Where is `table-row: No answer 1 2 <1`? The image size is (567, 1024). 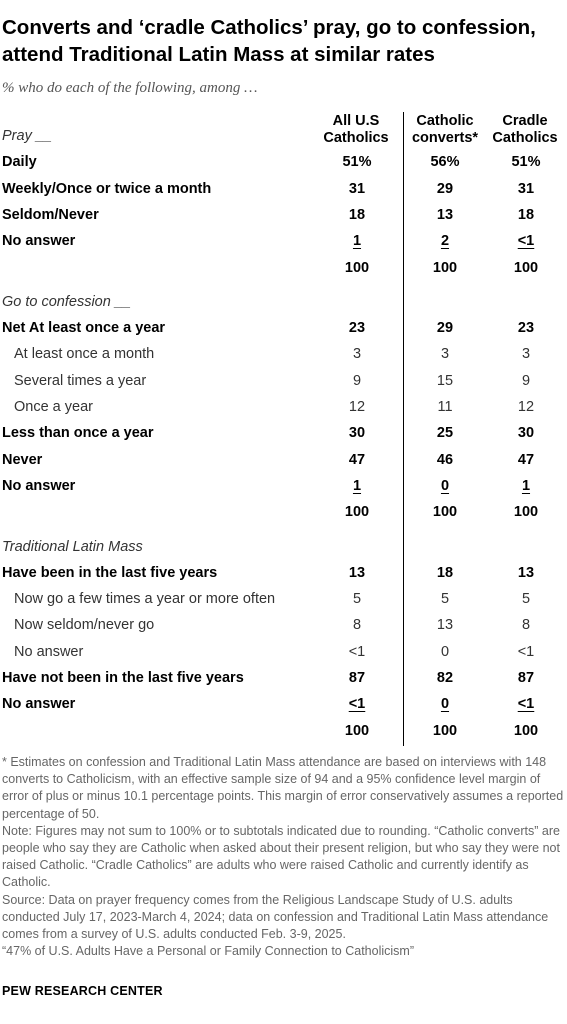 table-row: No answer 1 2 <1 is located at coordinates (283, 244).